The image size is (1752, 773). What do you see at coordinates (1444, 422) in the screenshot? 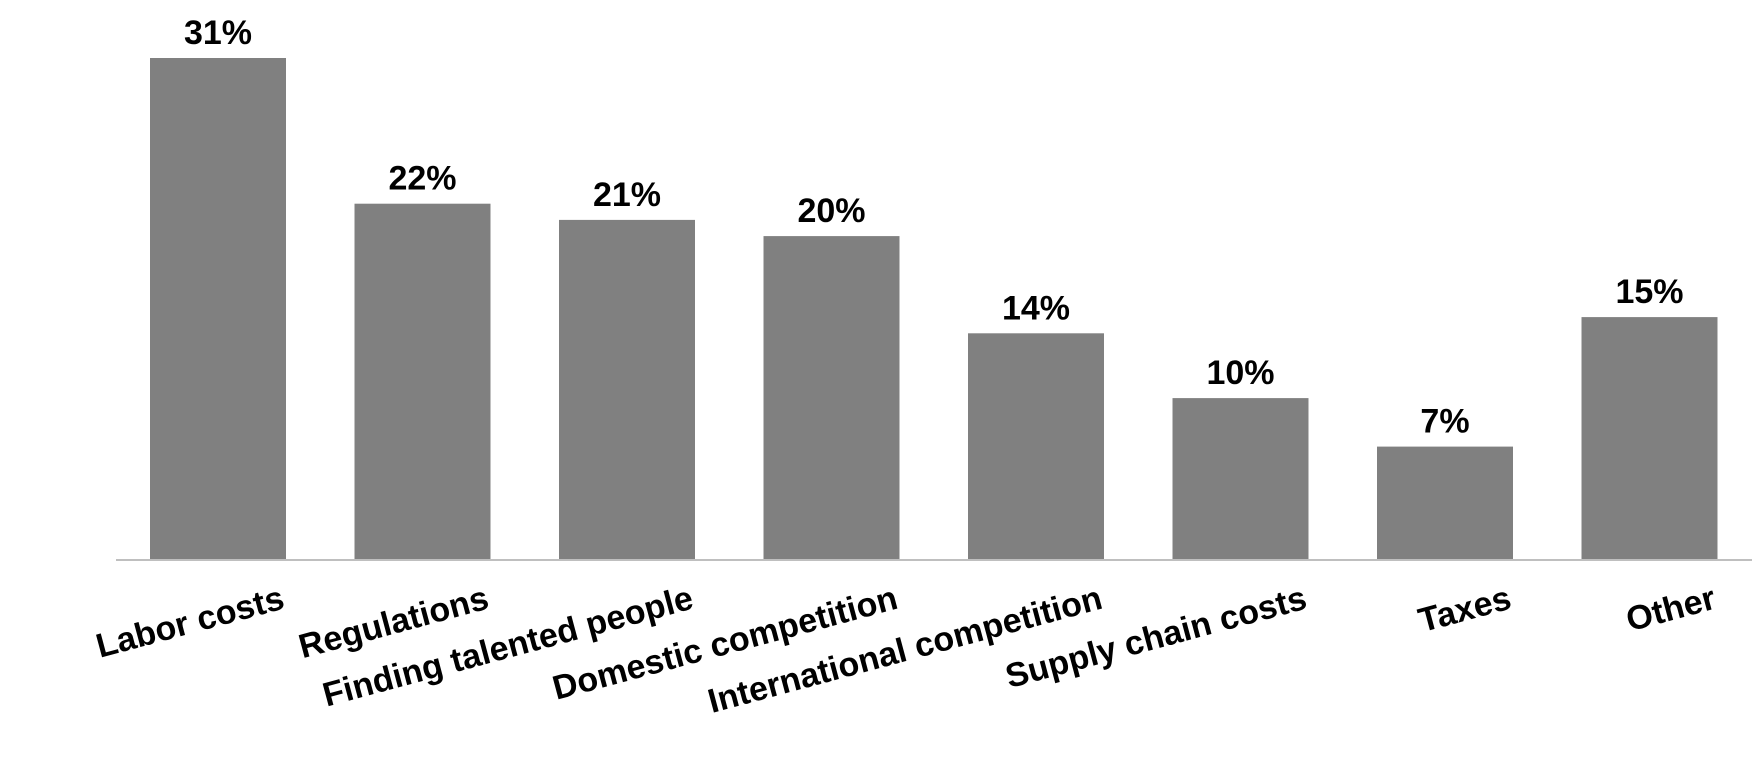
I see `data-label-6: 7%` at bounding box center [1444, 422].